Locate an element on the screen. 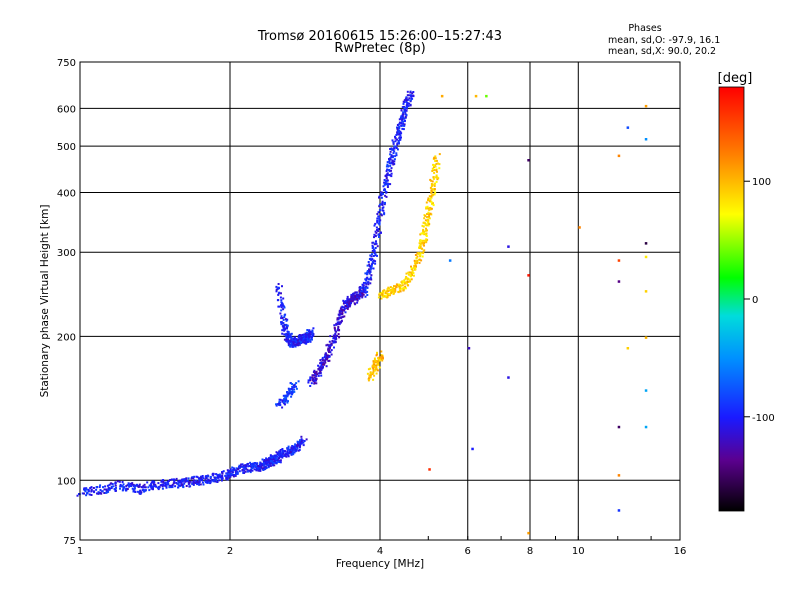  chart-subtitle: RwPretec (8p) is located at coordinates (379, 48).